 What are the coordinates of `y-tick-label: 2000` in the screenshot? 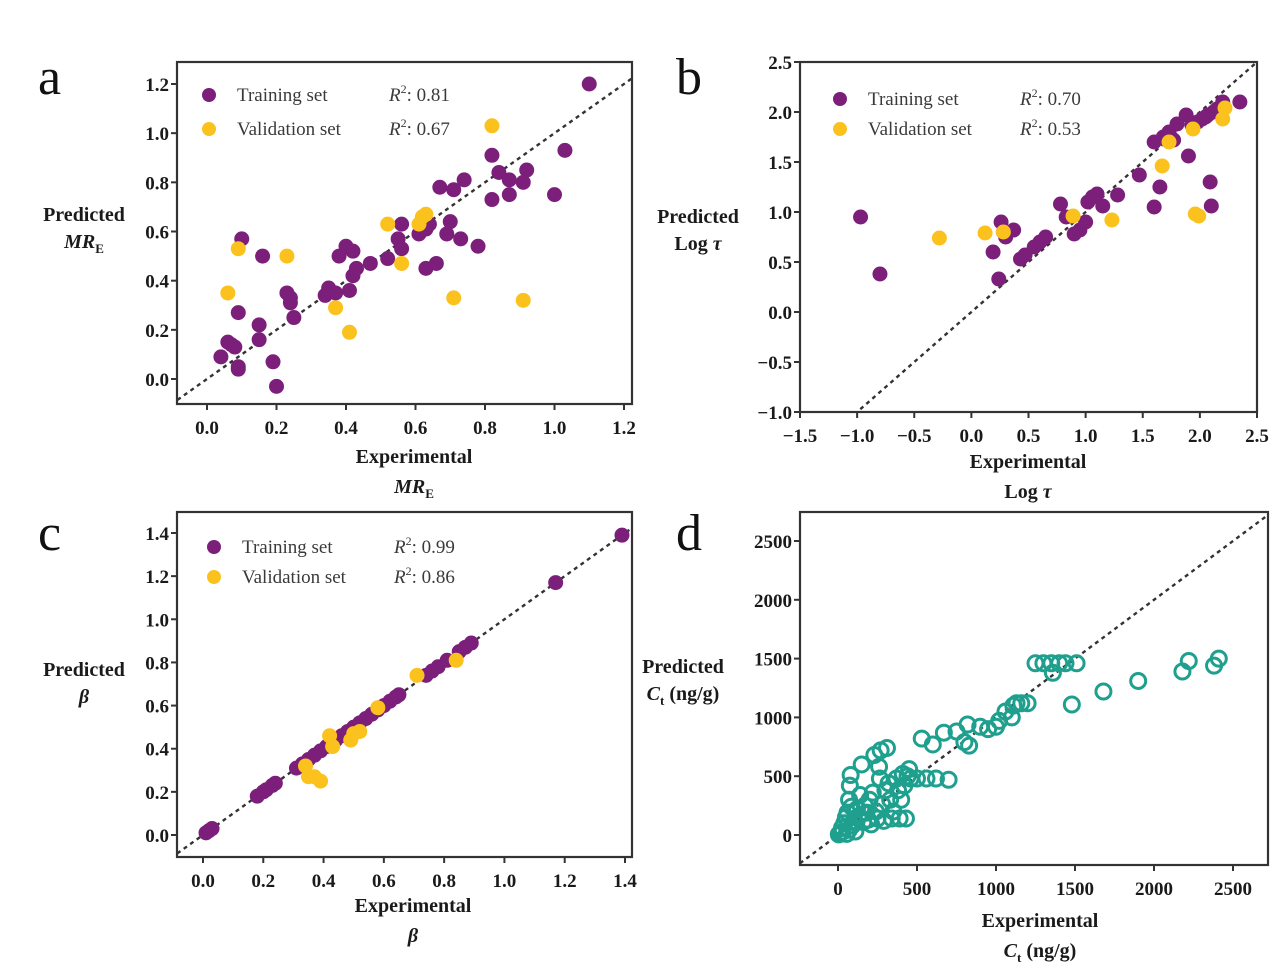 It's located at (773, 601).